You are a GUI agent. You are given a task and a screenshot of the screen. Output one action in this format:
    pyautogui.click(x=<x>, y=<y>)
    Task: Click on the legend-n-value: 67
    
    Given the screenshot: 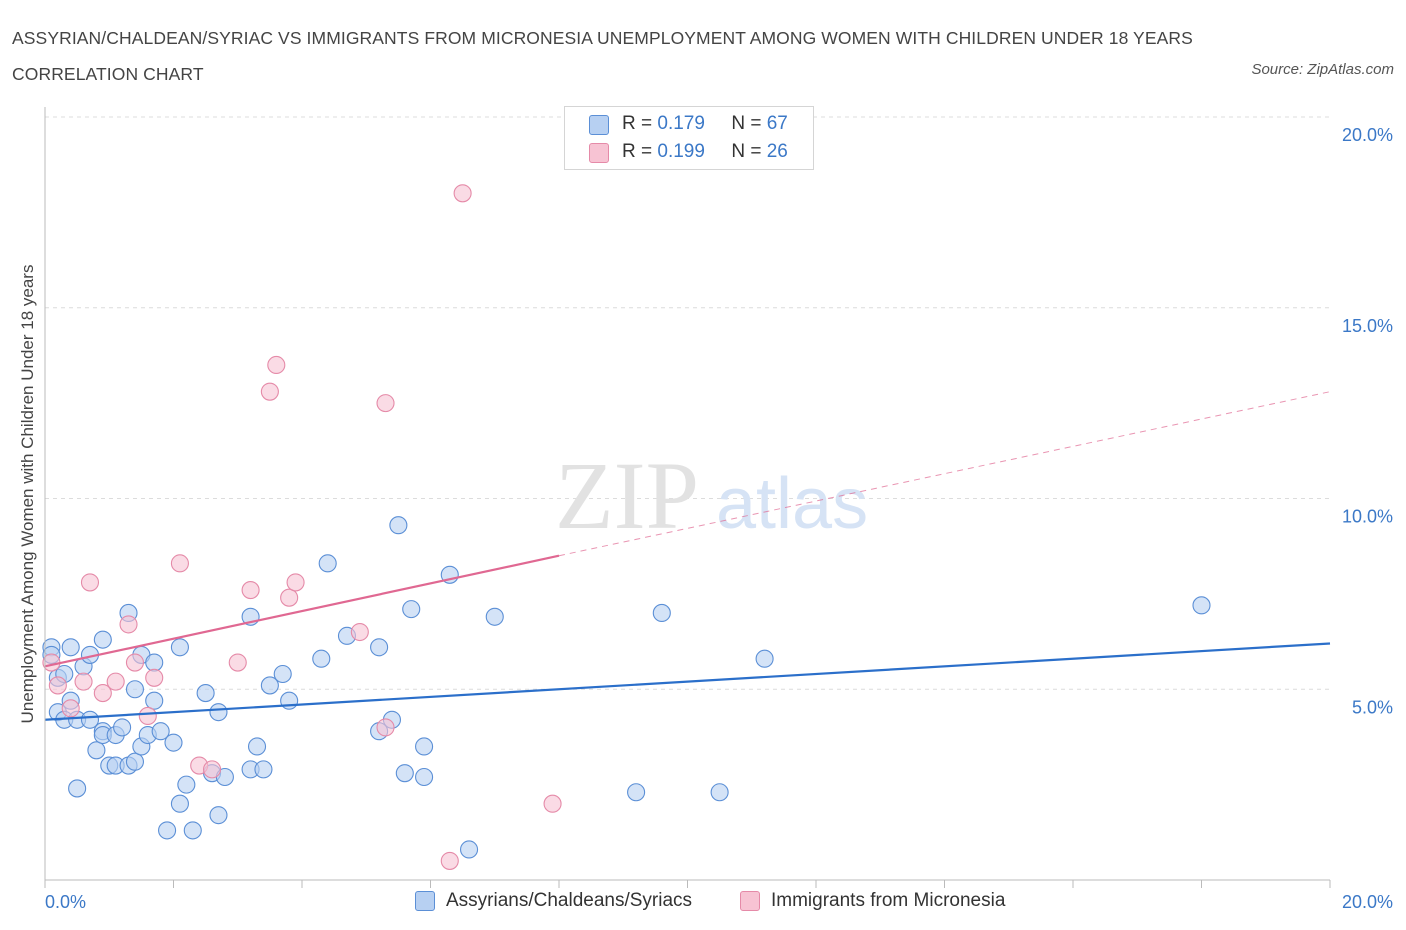 What is the action you would take?
    pyautogui.click(x=777, y=123)
    